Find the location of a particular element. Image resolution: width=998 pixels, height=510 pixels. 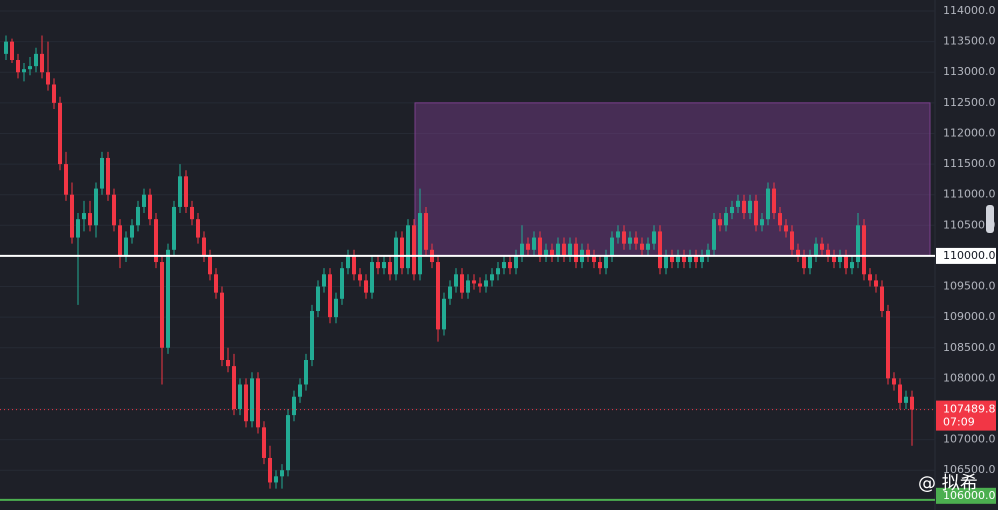

price-label: 107489.8 is located at coordinates (969, 409).